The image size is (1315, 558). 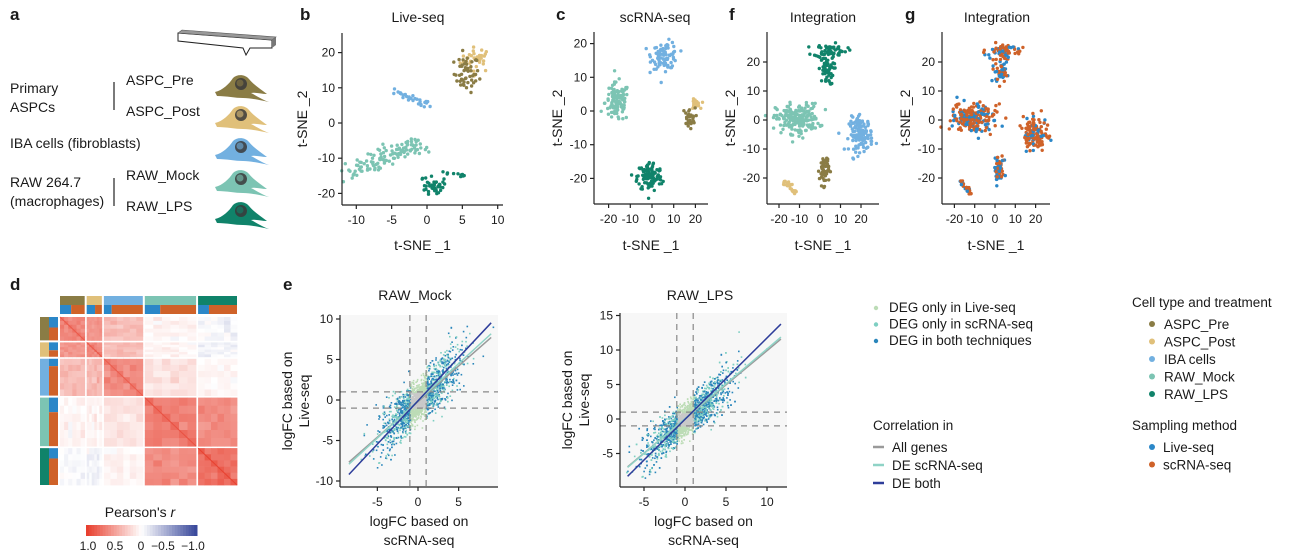 What do you see at coordinates (823, 17) in the screenshot?
I see `chart-title: Integration` at bounding box center [823, 17].